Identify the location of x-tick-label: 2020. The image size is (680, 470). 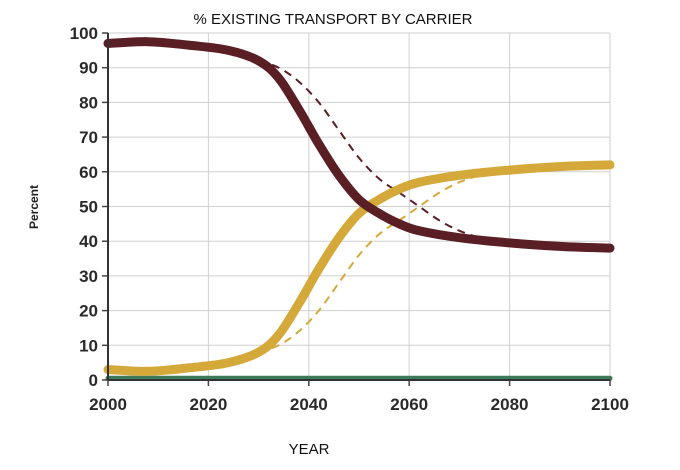
(208, 404).